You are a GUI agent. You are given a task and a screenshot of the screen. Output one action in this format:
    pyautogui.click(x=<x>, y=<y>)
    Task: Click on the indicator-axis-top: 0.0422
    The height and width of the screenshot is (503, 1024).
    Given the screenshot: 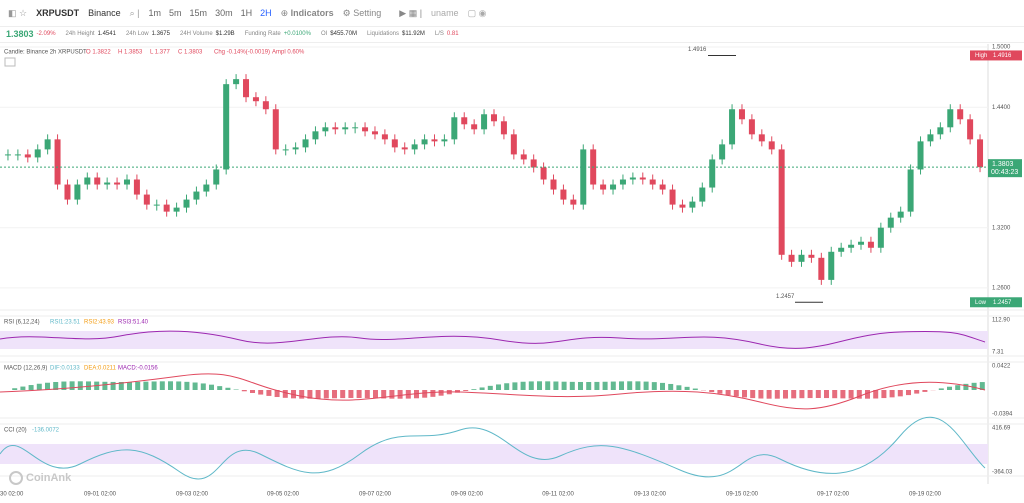 What is the action you would take?
    pyautogui.click(x=1001, y=367)
    